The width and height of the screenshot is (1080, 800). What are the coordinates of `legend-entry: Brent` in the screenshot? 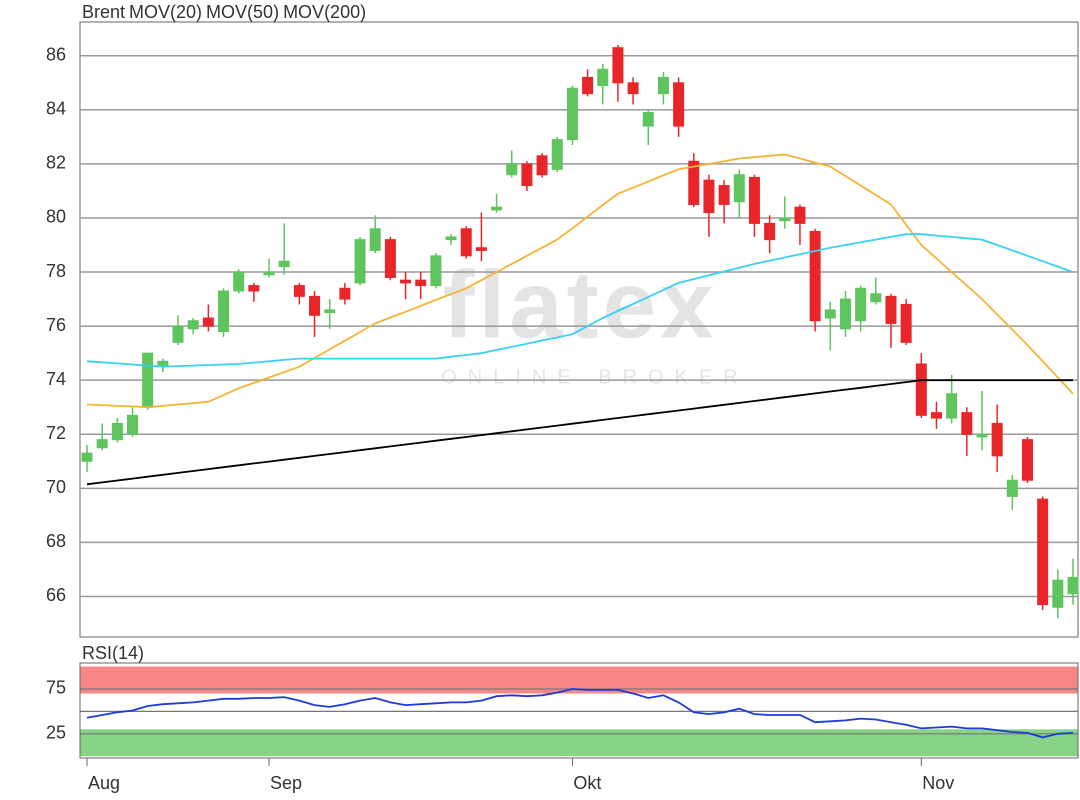 It's located at (103, 12).